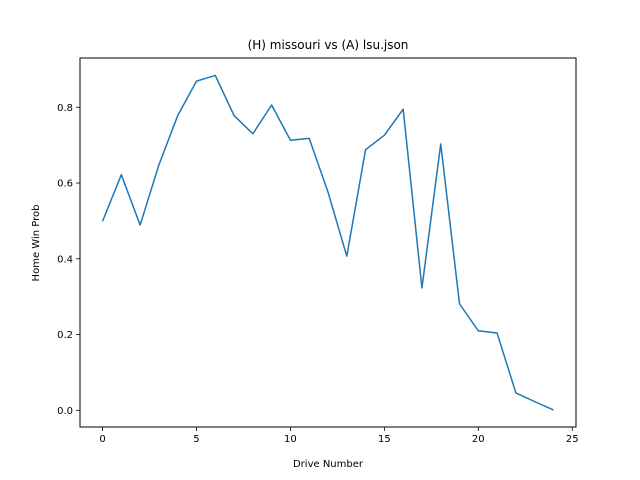 The width and height of the screenshot is (640, 480). What do you see at coordinates (65, 259) in the screenshot?
I see `y-tick-label: 0.4` at bounding box center [65, 259].